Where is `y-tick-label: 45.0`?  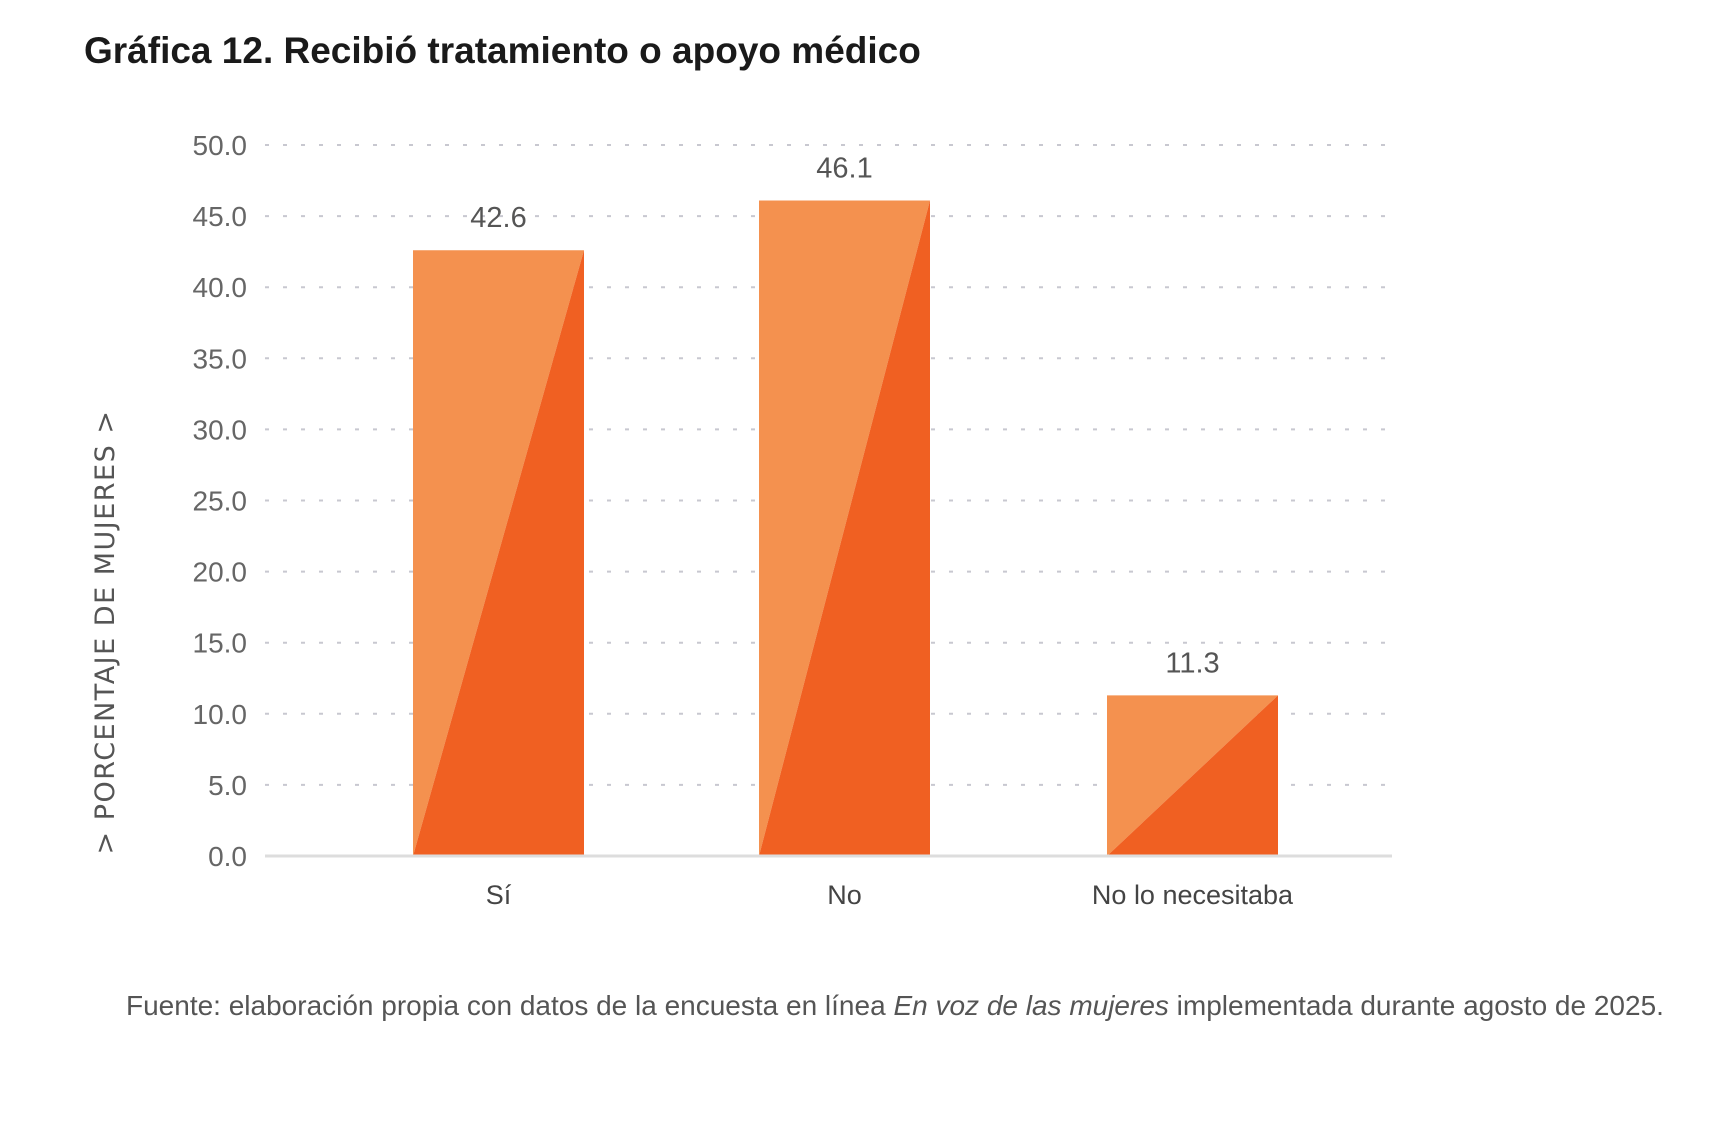
y-tick-label: 45.0 is located at coordinates (220, 216).